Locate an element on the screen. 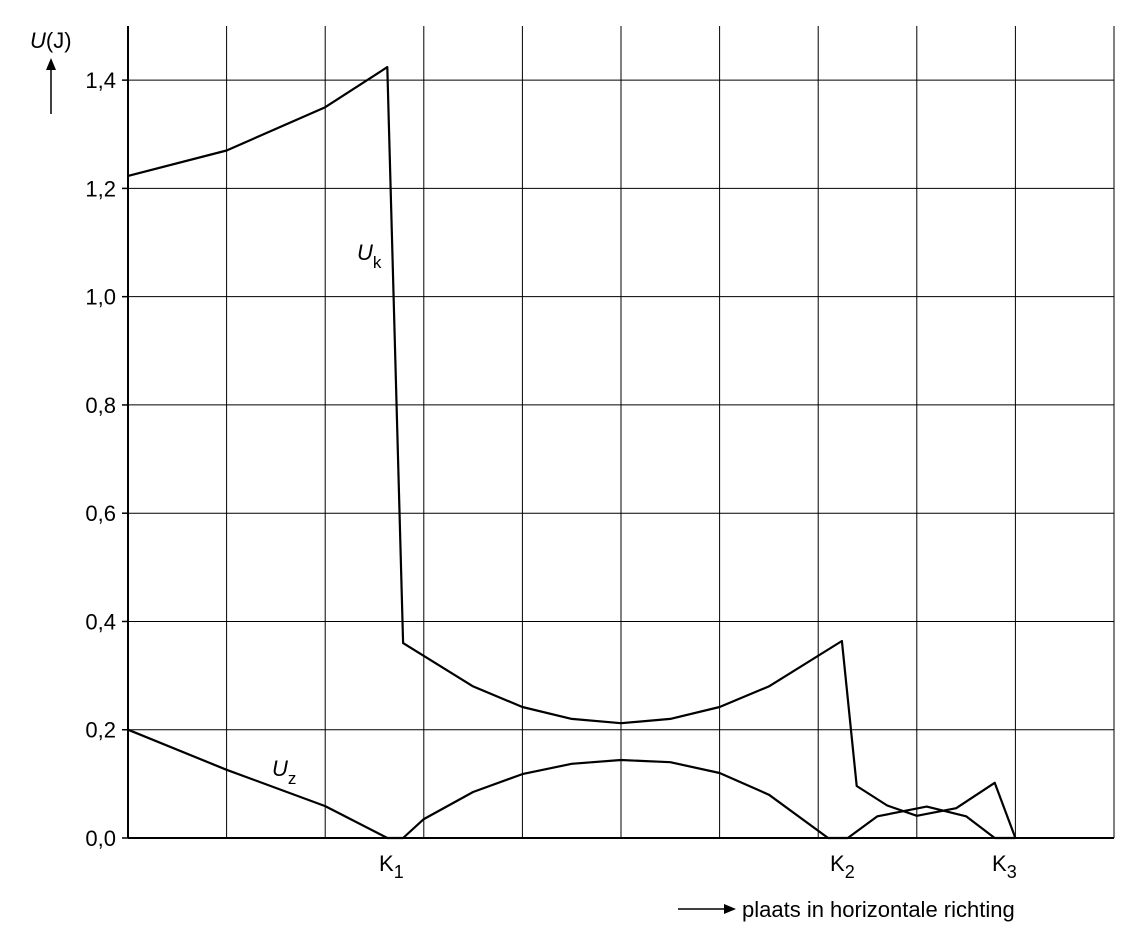  x-axis-label: plaats in horizontale richting is located at coordinates (878, 909).